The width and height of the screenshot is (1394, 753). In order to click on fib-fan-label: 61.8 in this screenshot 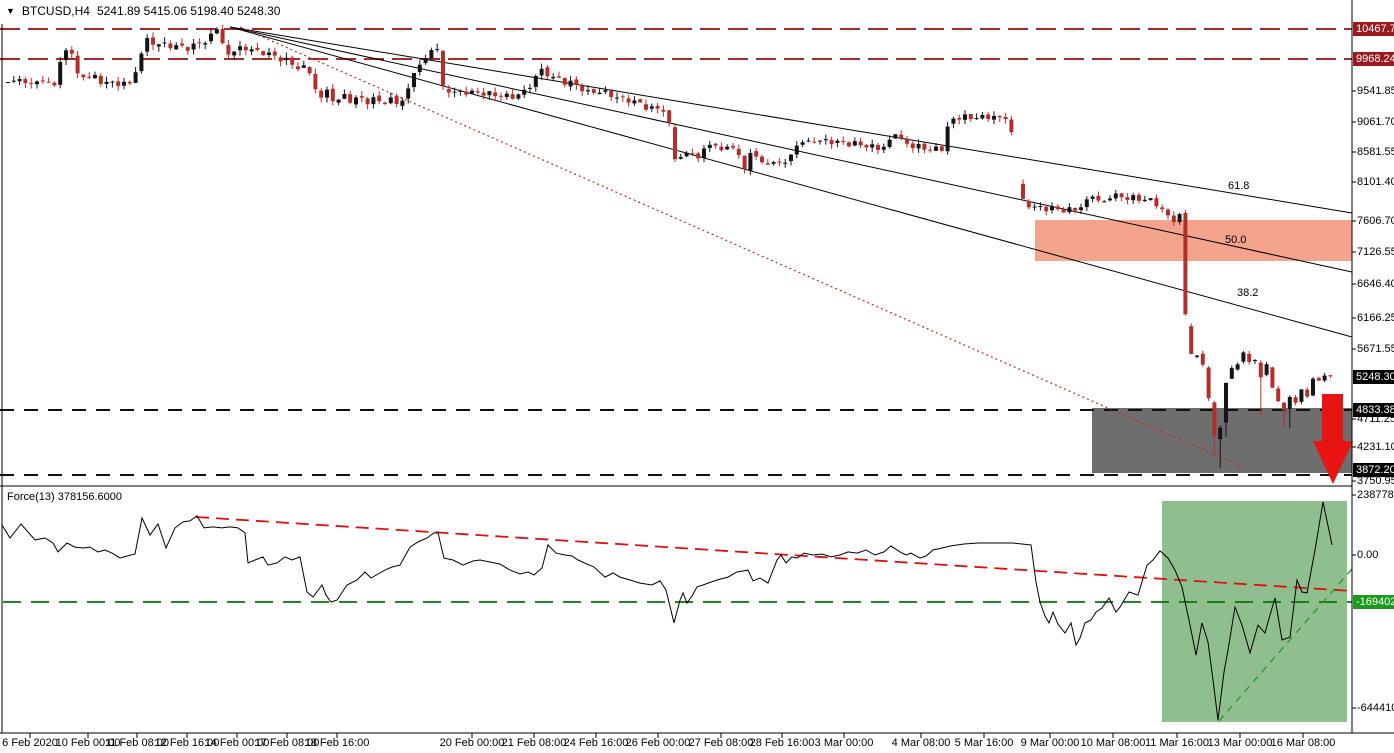, I will do `click(1238, 186)`.